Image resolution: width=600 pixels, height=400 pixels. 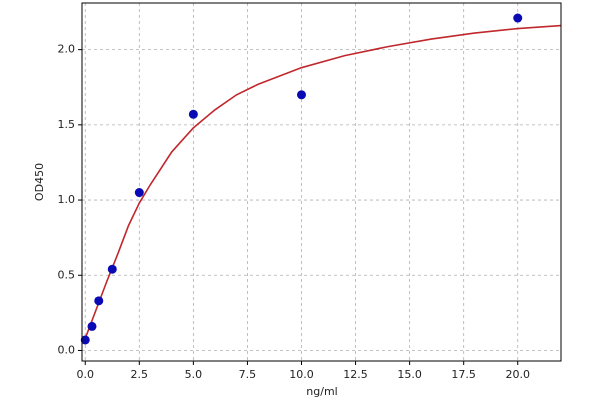 I want to click on y-tick-label: 0.0, so click(x=67, y=349).